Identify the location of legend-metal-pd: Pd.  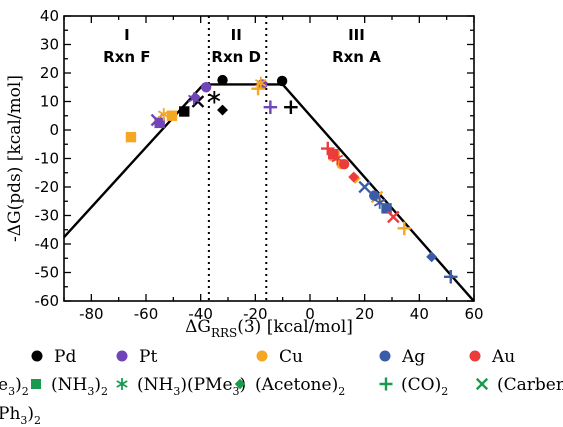
(53, 357).